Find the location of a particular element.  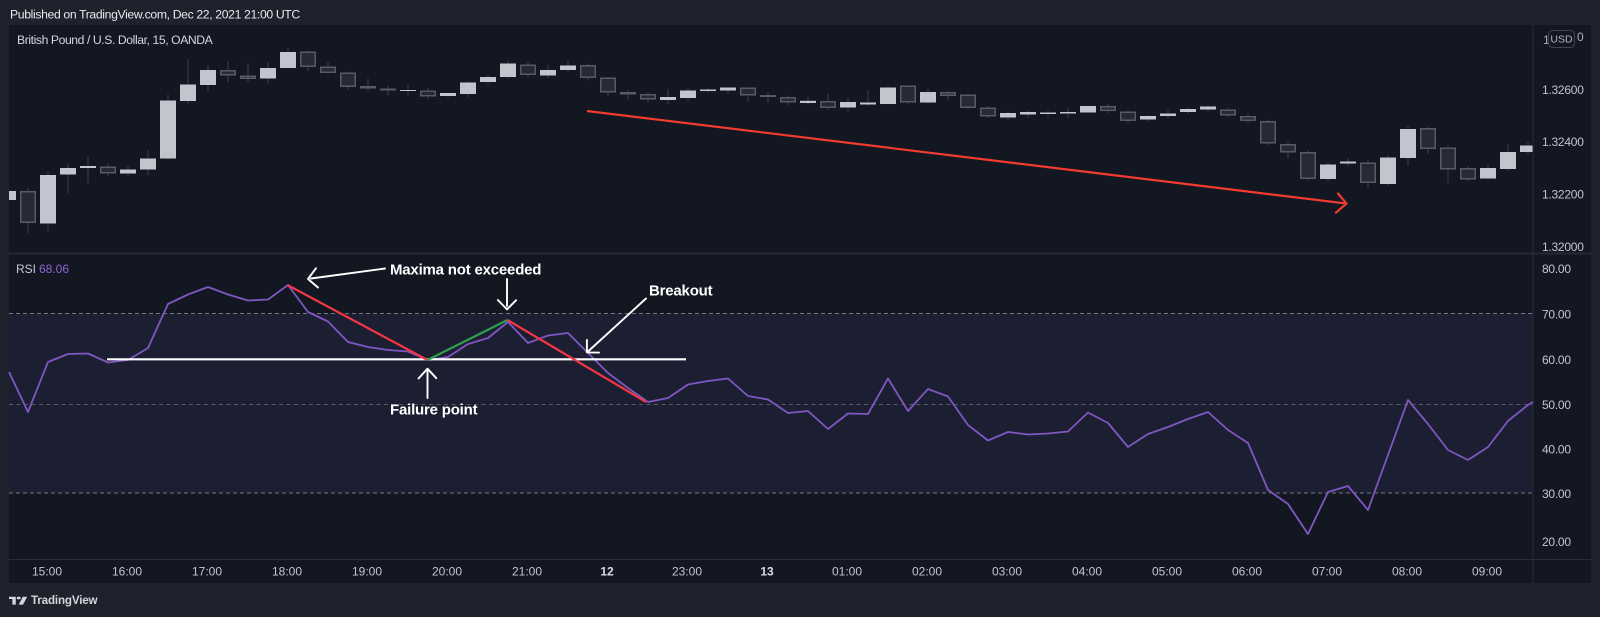

svg-text: 0 is located at coordinates (1580, 37).